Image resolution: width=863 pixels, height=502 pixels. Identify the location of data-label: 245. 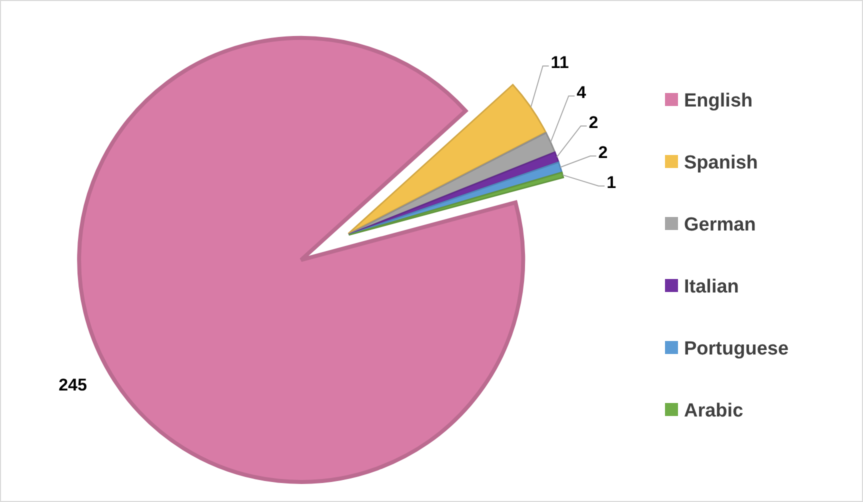
(72, 384).